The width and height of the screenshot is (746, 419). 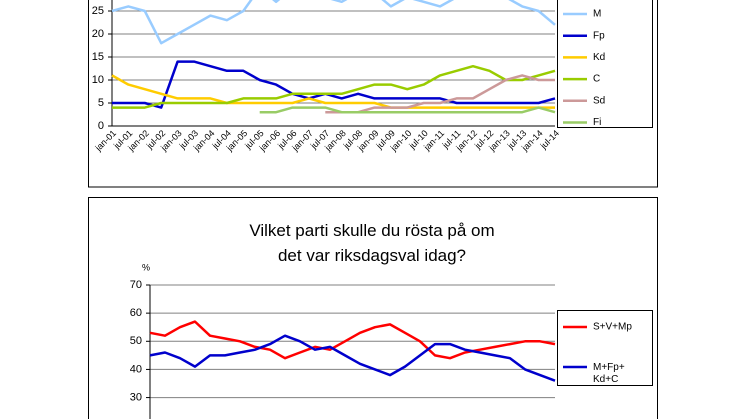 I want to click on y-tick-label: 15, so click(x=98, y=57).